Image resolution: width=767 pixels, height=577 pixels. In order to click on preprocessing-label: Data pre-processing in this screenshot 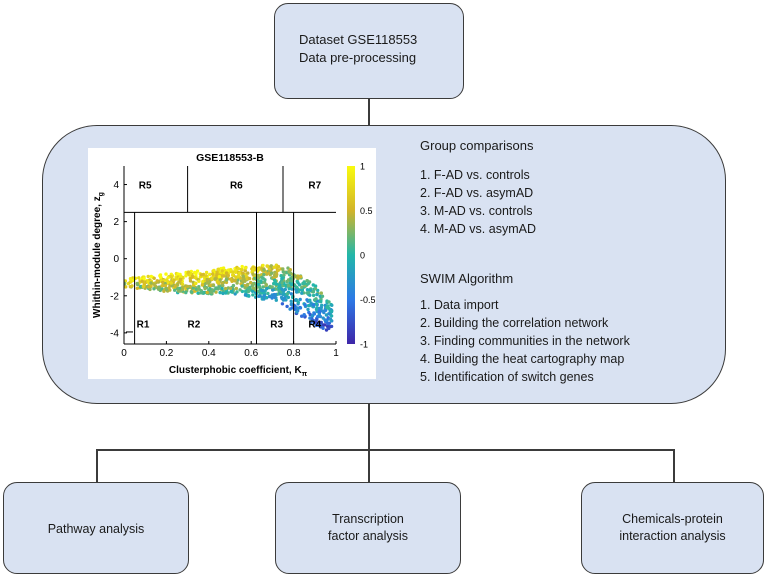, I will do `click(358, 57)`.